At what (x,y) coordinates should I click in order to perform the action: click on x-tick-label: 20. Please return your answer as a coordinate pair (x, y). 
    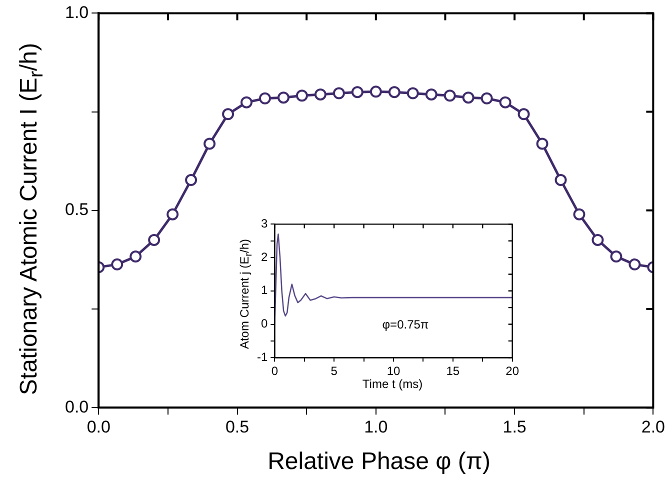
    Looking at the image, I should click on (513, 371).